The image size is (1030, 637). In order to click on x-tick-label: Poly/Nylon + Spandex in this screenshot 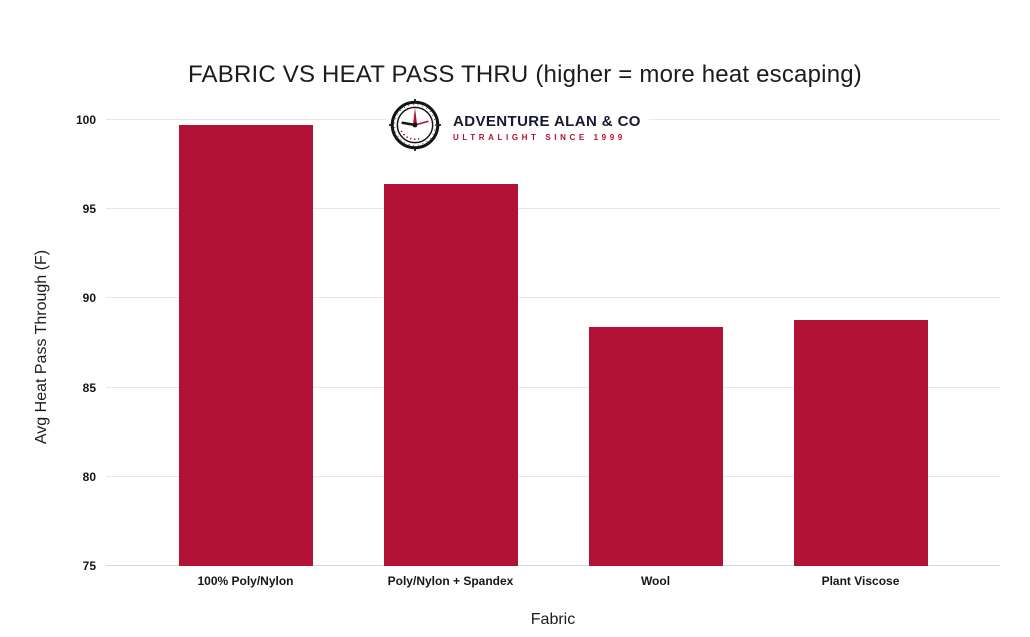, I will do `click(450, 581)`.